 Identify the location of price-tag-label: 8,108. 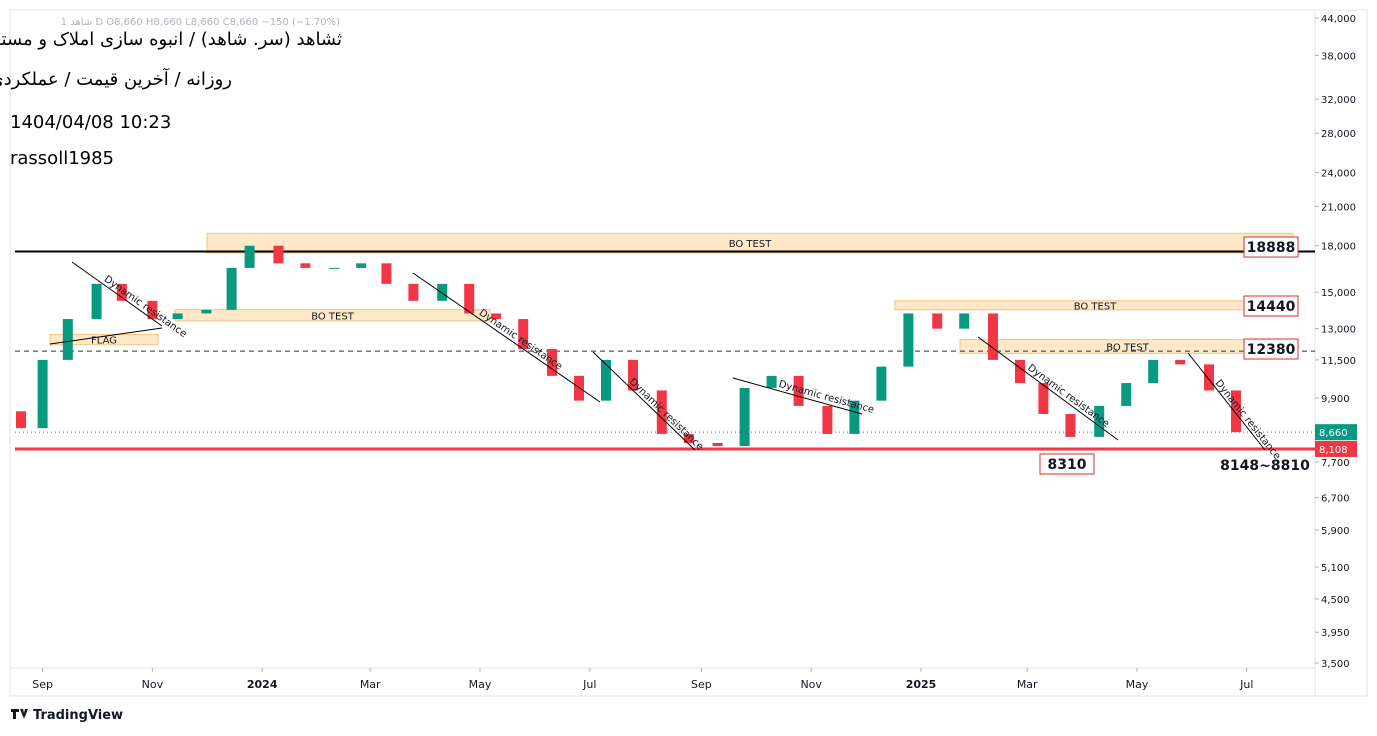
(1333, 450).